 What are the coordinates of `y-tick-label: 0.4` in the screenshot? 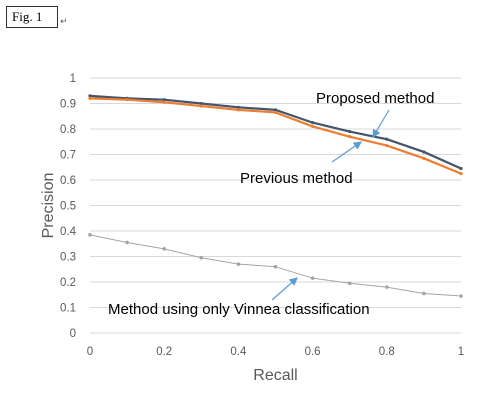 It's located at (68, 232).